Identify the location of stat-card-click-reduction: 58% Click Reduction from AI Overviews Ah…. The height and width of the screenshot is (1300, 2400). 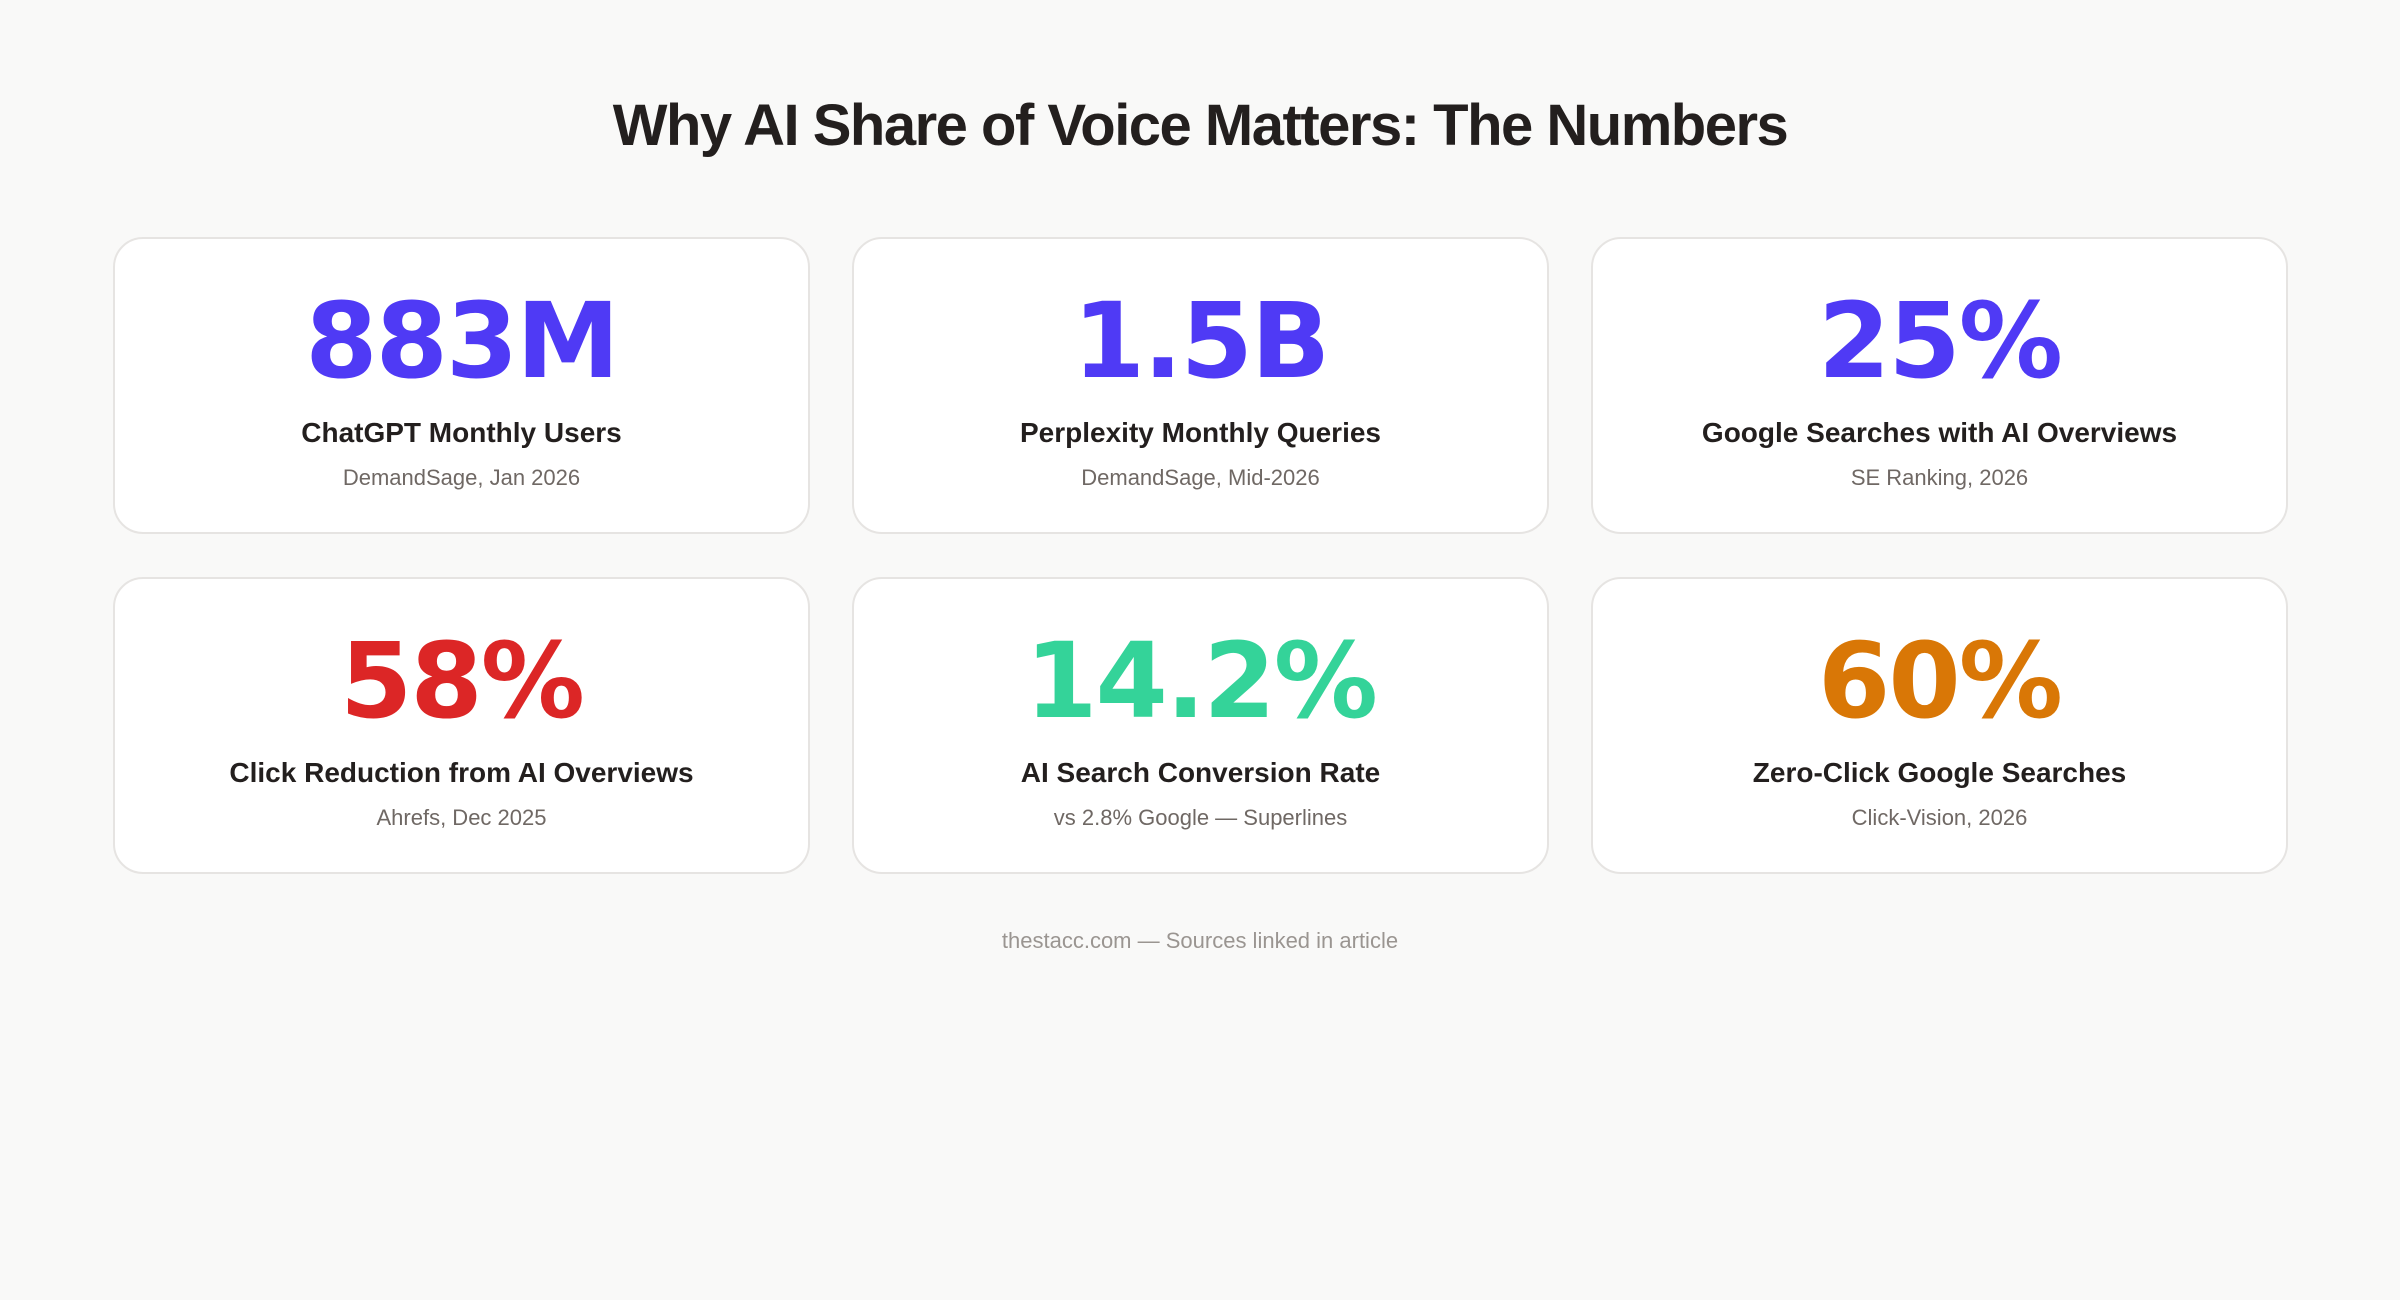
(461, 725).